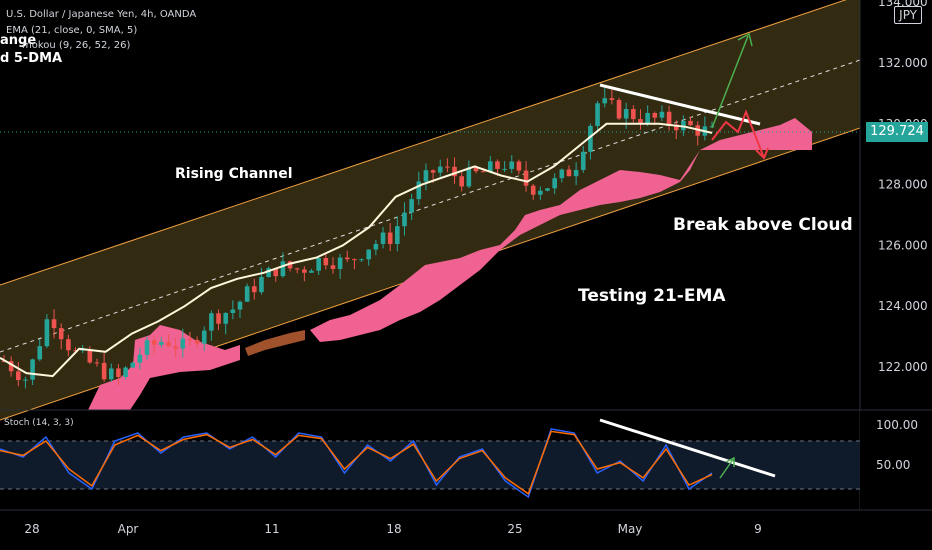 The width and height of the screenshot is (932, 550). I want to click on stoch-bullish-arrow, so click(727, 468).